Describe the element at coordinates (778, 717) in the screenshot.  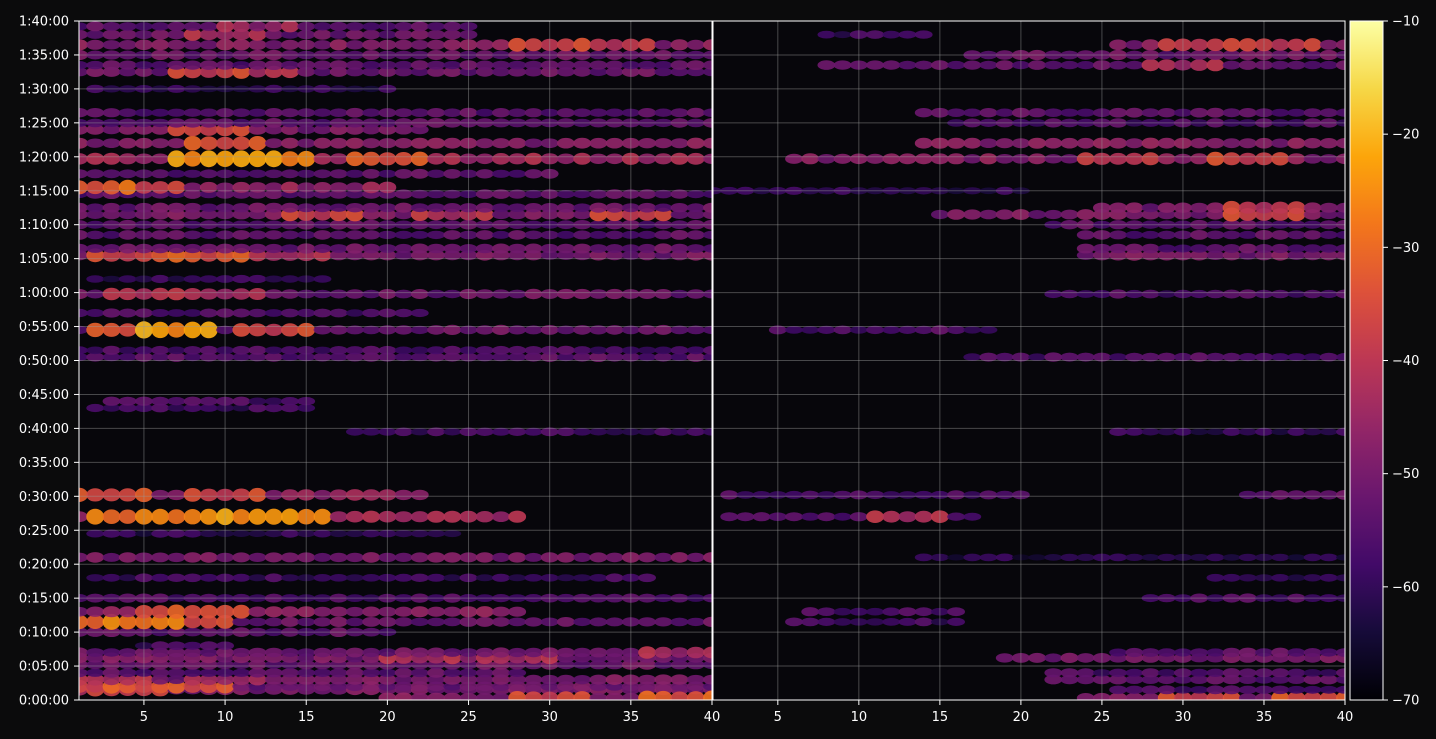
I see `x-tick-label: 5` at that location.